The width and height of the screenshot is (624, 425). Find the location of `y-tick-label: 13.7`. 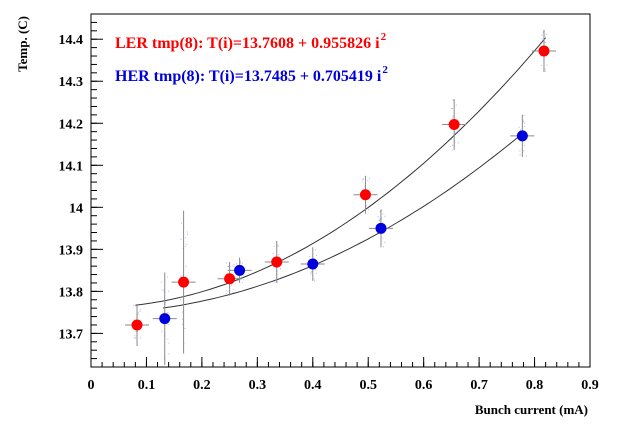

y-tick-label: 13.7 is located at coordinates (71, 334).